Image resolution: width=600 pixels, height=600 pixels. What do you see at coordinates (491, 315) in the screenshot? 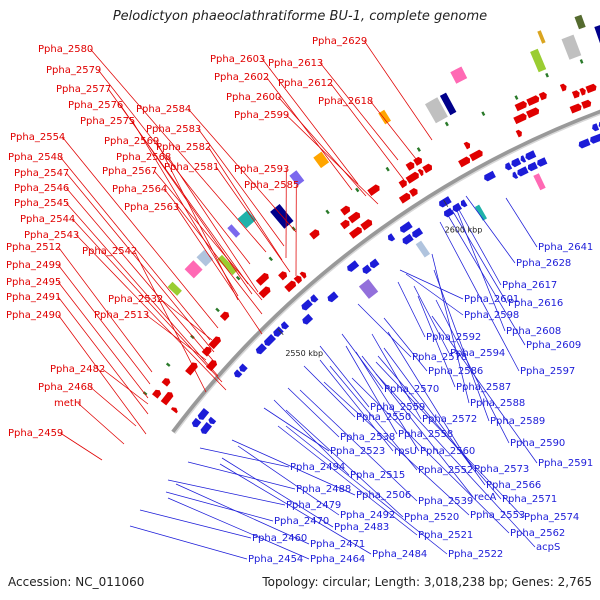
I see `reverse-gene-label: Ppha_2598` at bounding box center [491, 315].